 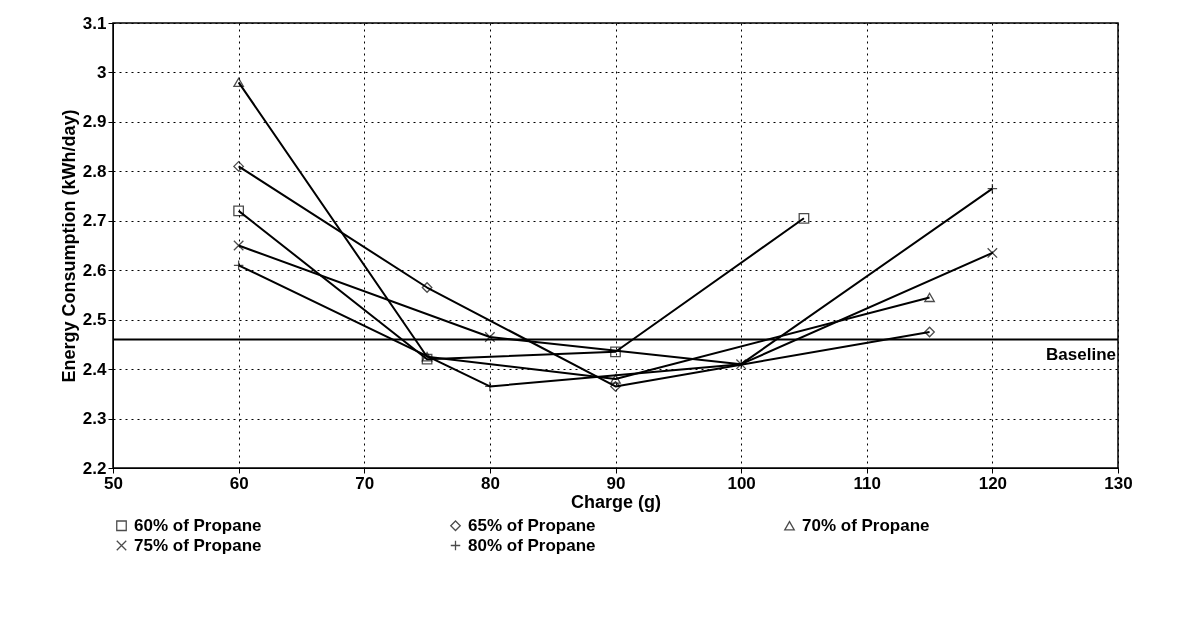 I want to click on x-tick-label: 100, so click(x=741, y=483).